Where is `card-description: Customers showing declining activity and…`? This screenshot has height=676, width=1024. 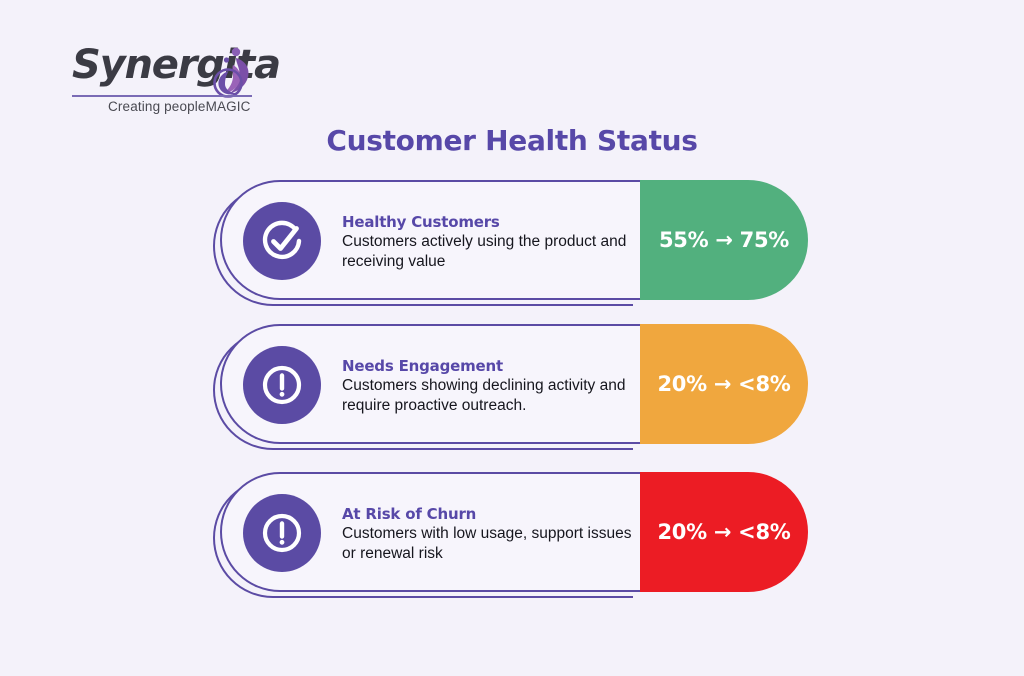 card-description: Customers showing declining activity and… is located at coordinates (484, 395).